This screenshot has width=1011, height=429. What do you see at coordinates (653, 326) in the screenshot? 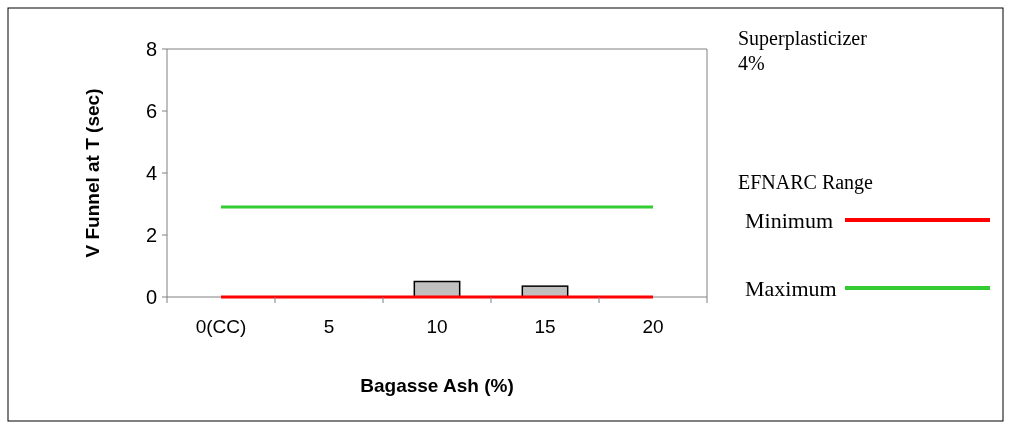
I see `x-tick-label: 20` at bounding box center [653, 326].